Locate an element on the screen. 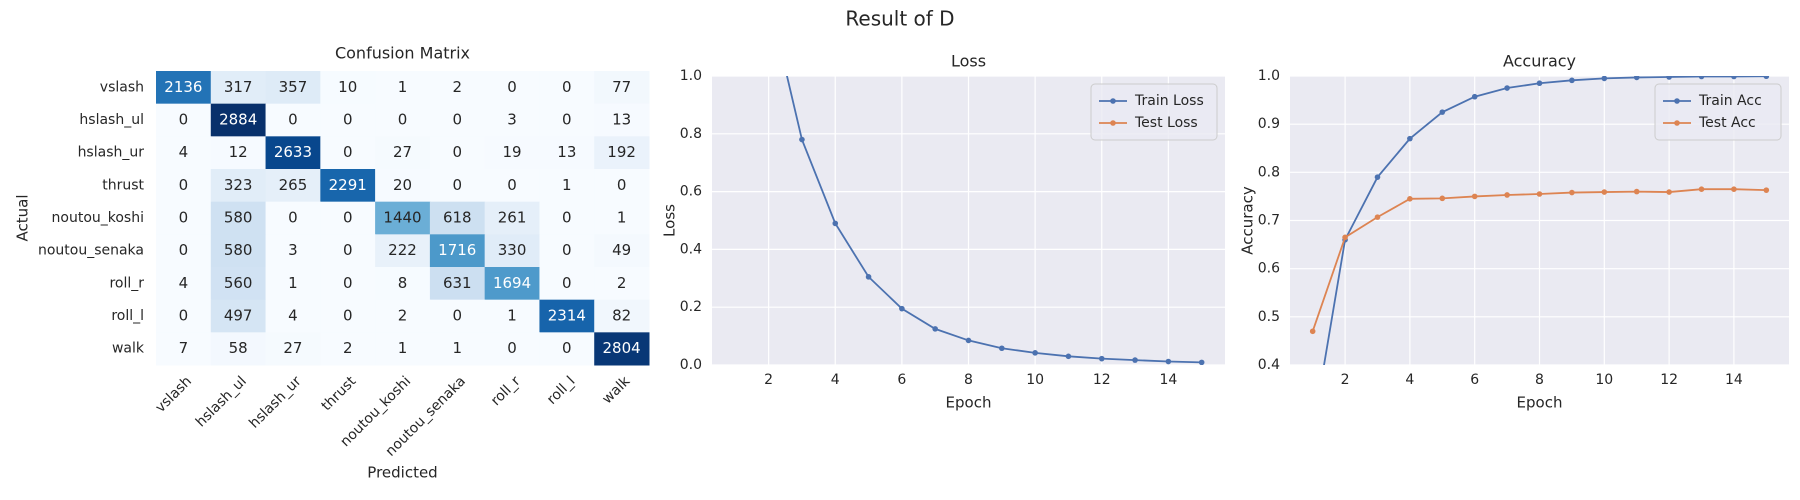 This screenshot has width=1800, height=500. cell-label: 58 is located at coordinates (238, 348).